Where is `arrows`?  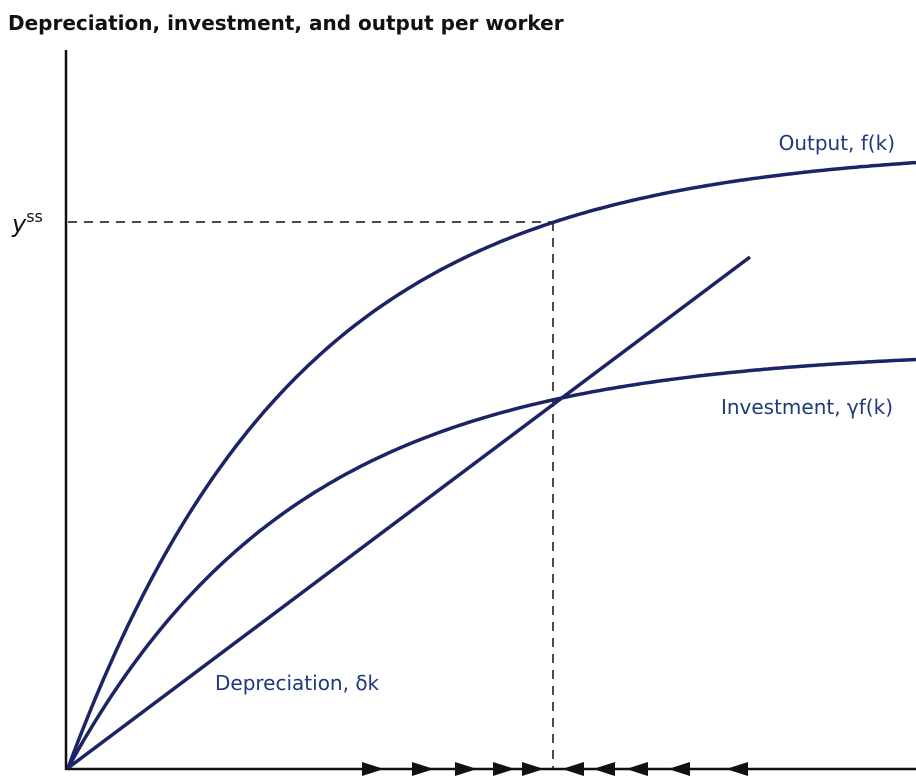
arrows is located at coordinates (555, 769).